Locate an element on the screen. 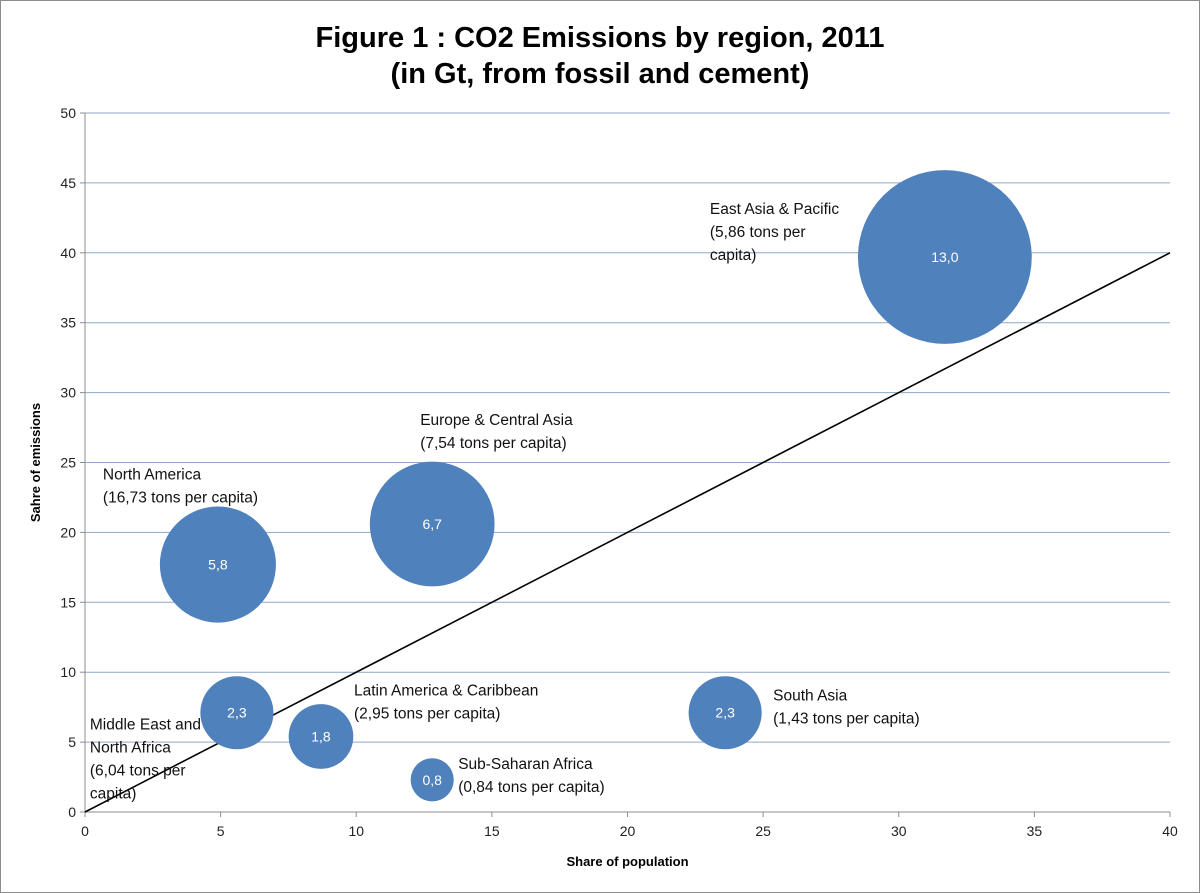 The height and width of the screenshot is (893, 1200). annotation-sub-saharan-africa-line-1: Sub-Saharan Africa is located at coordinates (525, 764).